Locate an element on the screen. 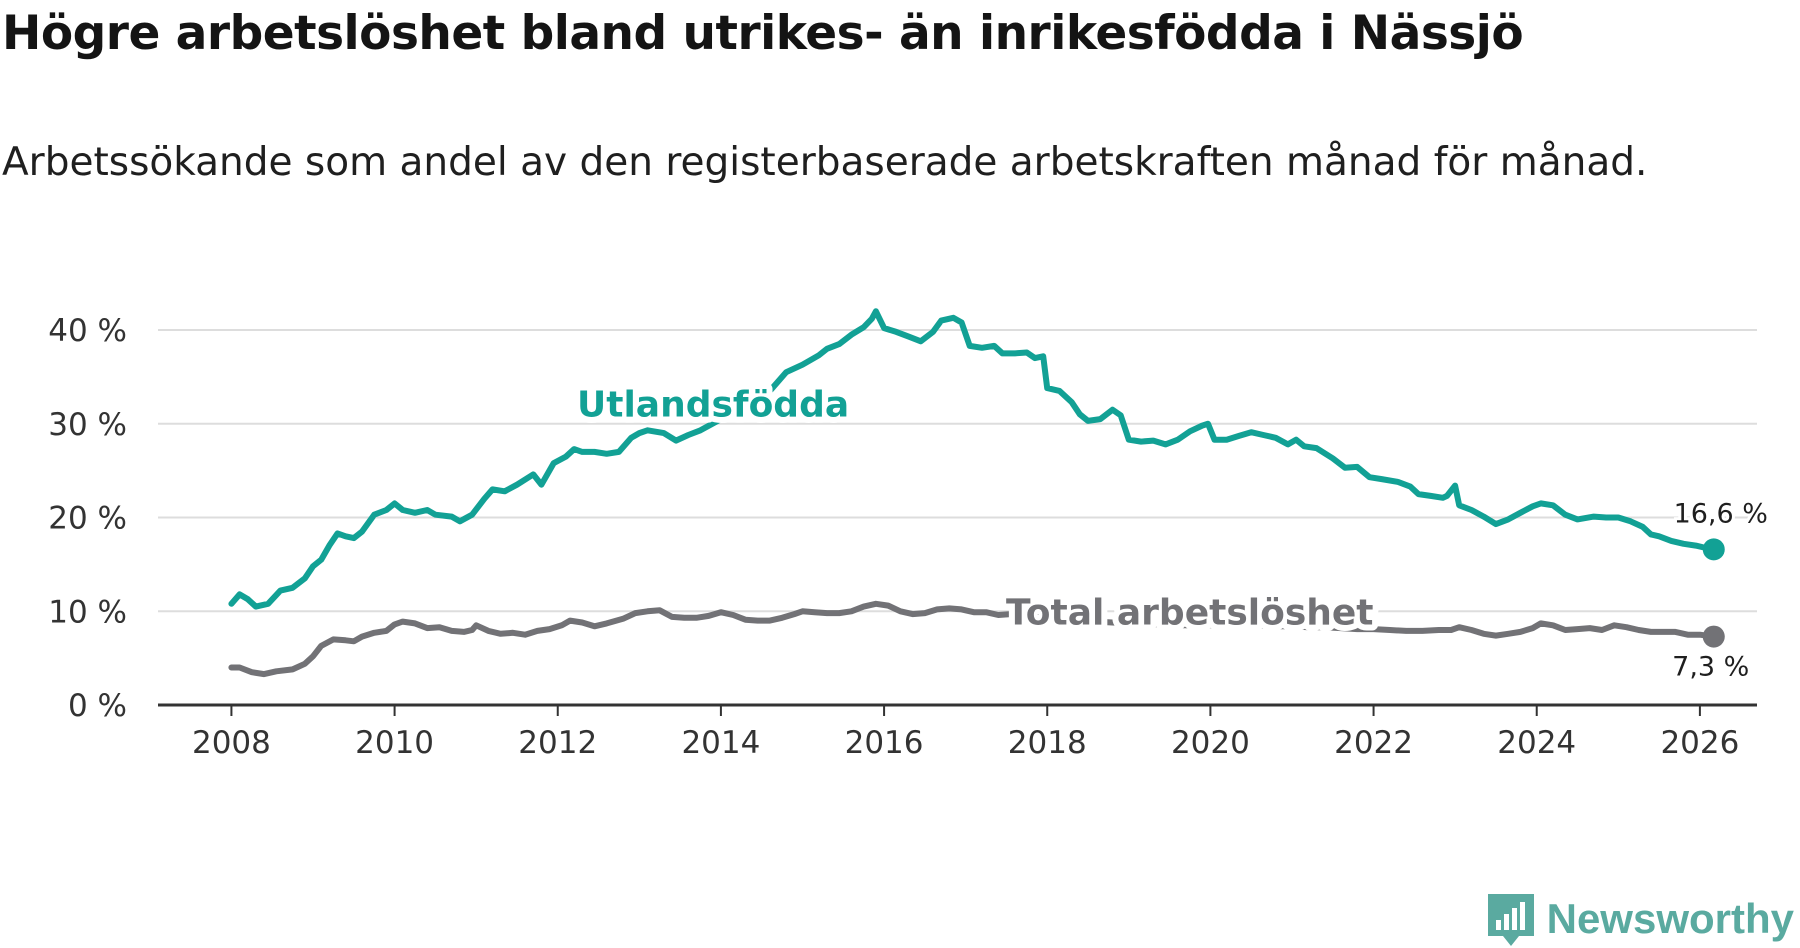  x-tick-label: 2018 is located at coordinates (1047, 743).